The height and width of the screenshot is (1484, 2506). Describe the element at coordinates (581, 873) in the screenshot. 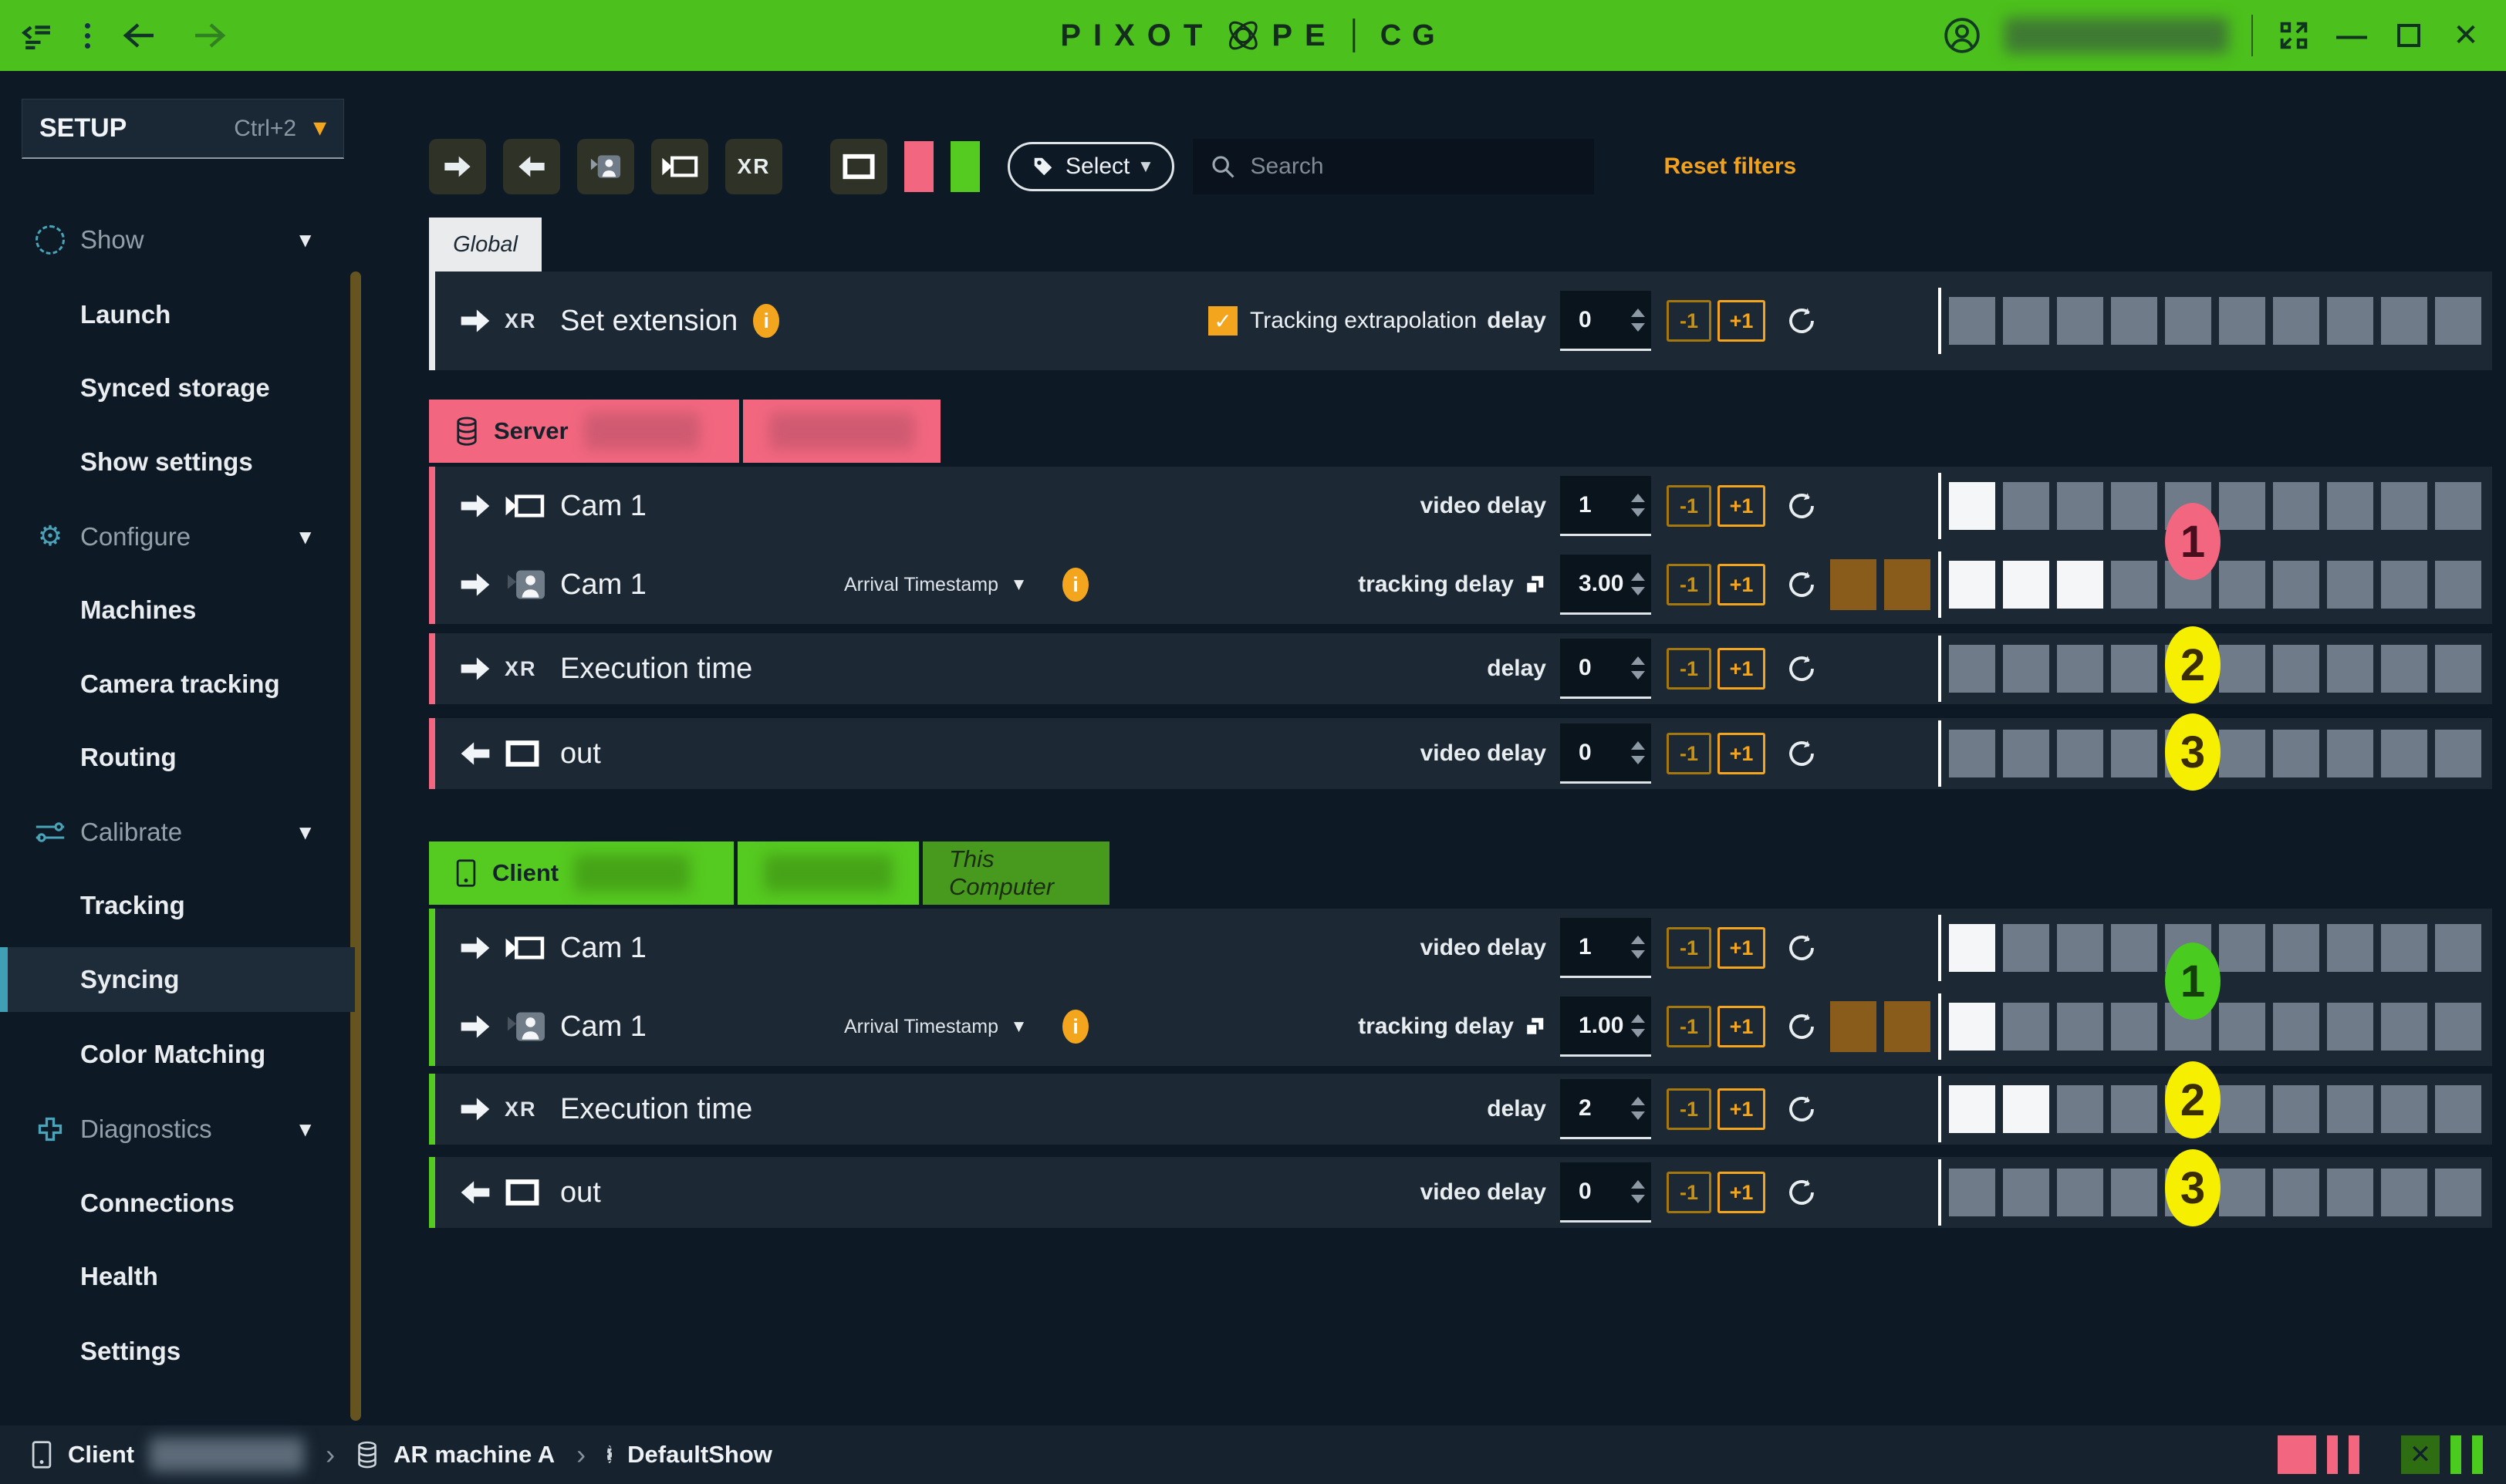

I see `client-tab: Client` at that location.